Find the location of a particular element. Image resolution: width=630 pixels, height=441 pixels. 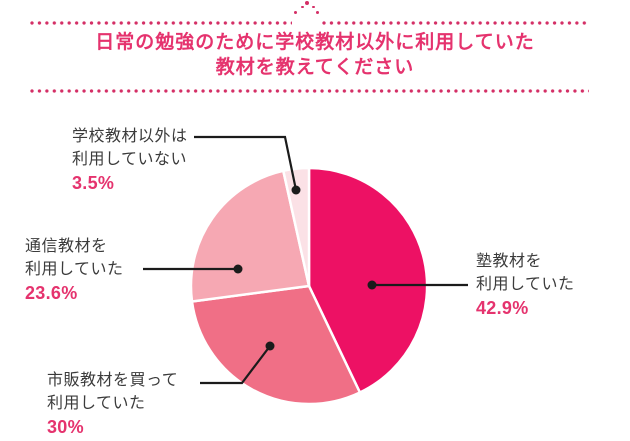

pie-slice-juku is located at coordinates (368, 280).